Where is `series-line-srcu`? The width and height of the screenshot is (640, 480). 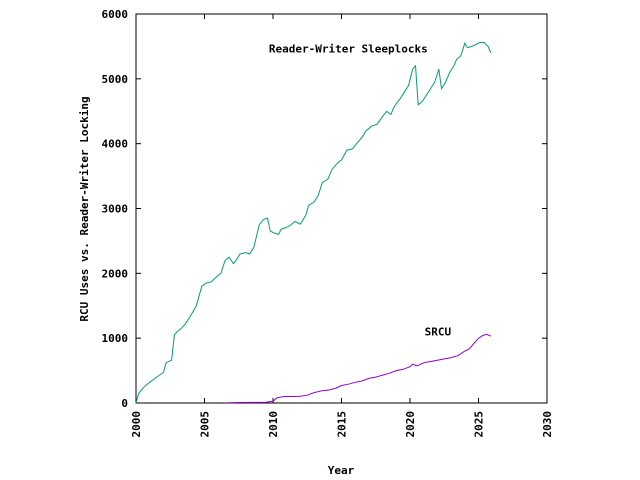 series-line-srcu is located at coordinates (359, 368).